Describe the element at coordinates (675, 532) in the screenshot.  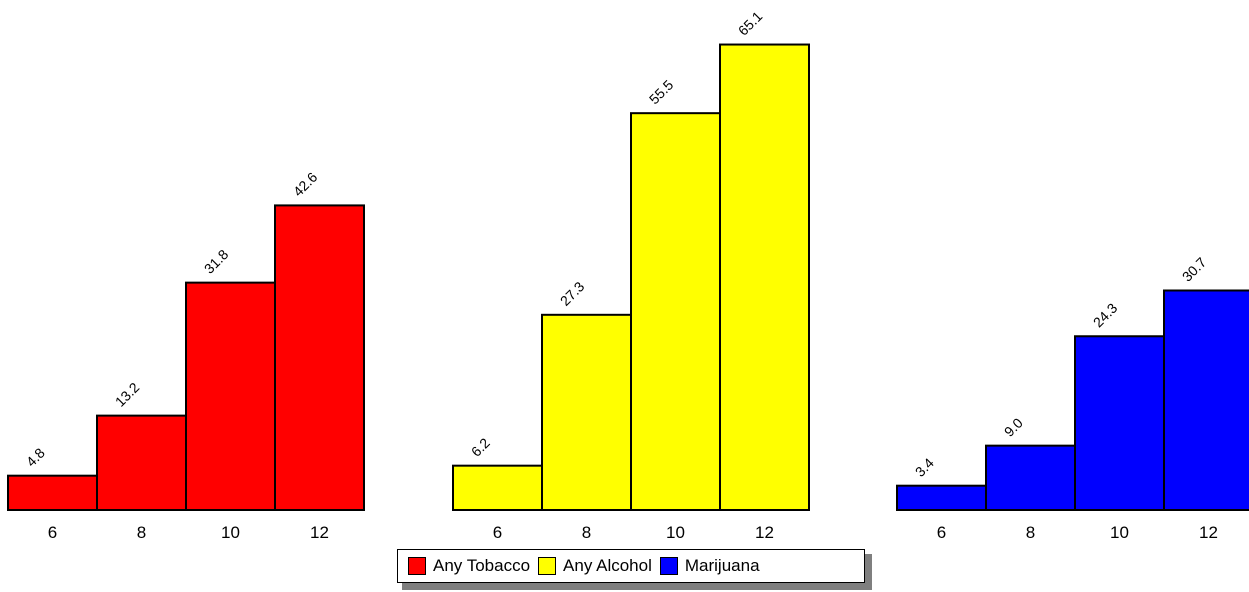
I see `tick-label-alcohol-10: 10` at that location.